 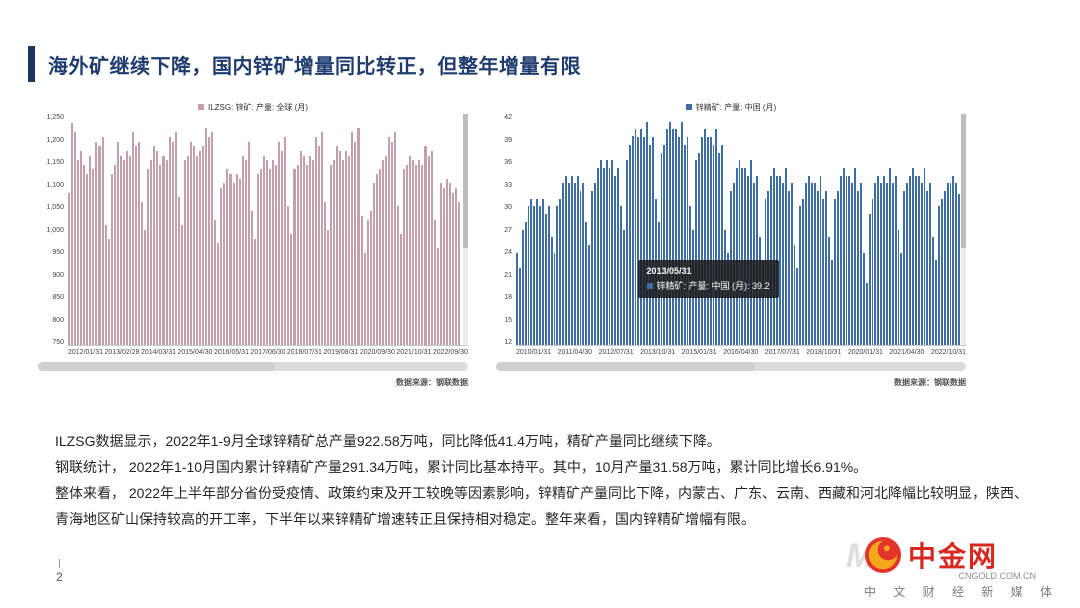 I want to click on horizontal-scrollbar, so click(x=253, y=366).